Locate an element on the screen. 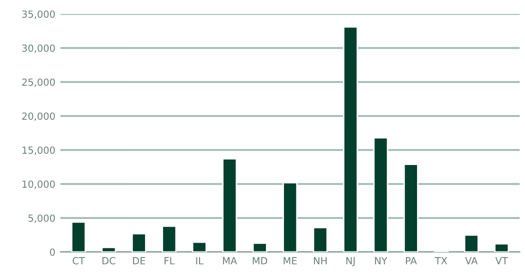 The height and width of the screenshot is (280, 525). y-tick-label: 25,000 is located at coordinates (38, 82).